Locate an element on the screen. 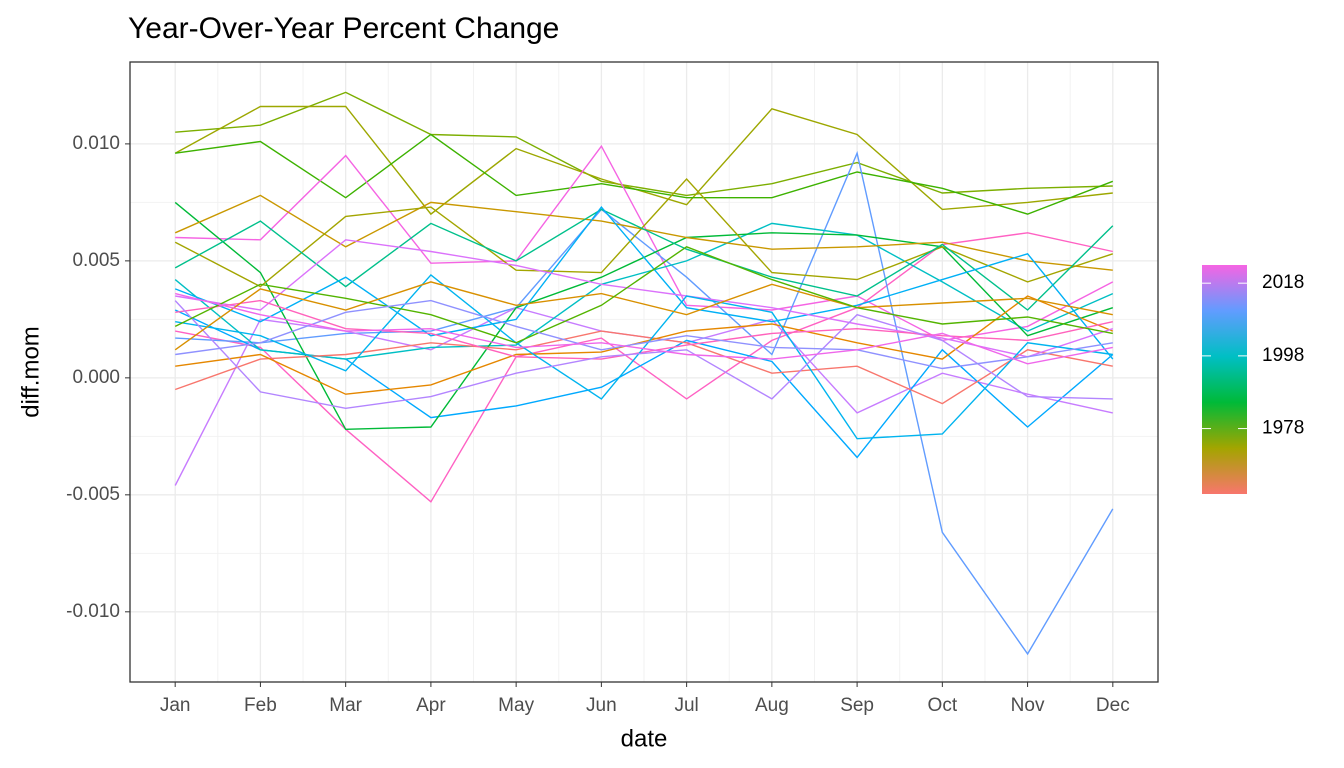  y-tick-label: 0.000 is located at coordinates (96, 377).